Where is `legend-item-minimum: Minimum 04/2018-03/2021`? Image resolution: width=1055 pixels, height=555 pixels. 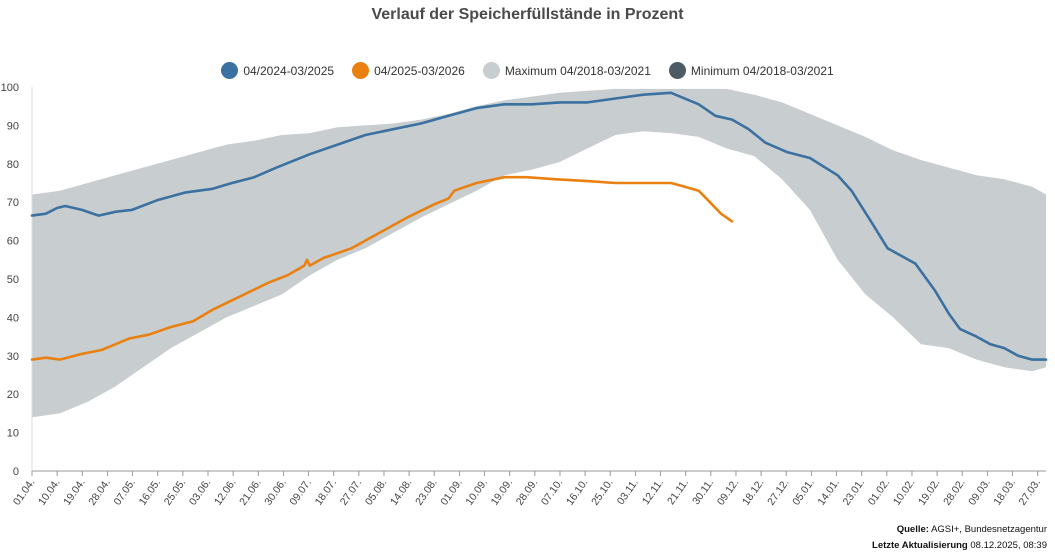
legend-item-minimum: Minimum 04/2018-03/2021 is located at coordinates (751, 70).